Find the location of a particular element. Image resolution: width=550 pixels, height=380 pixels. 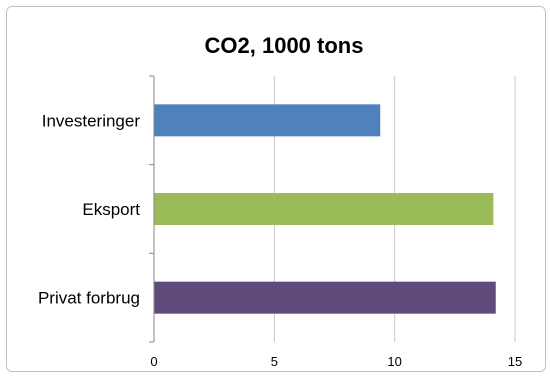

category-label: Privat forbrug is located at coordinates (89, 298).